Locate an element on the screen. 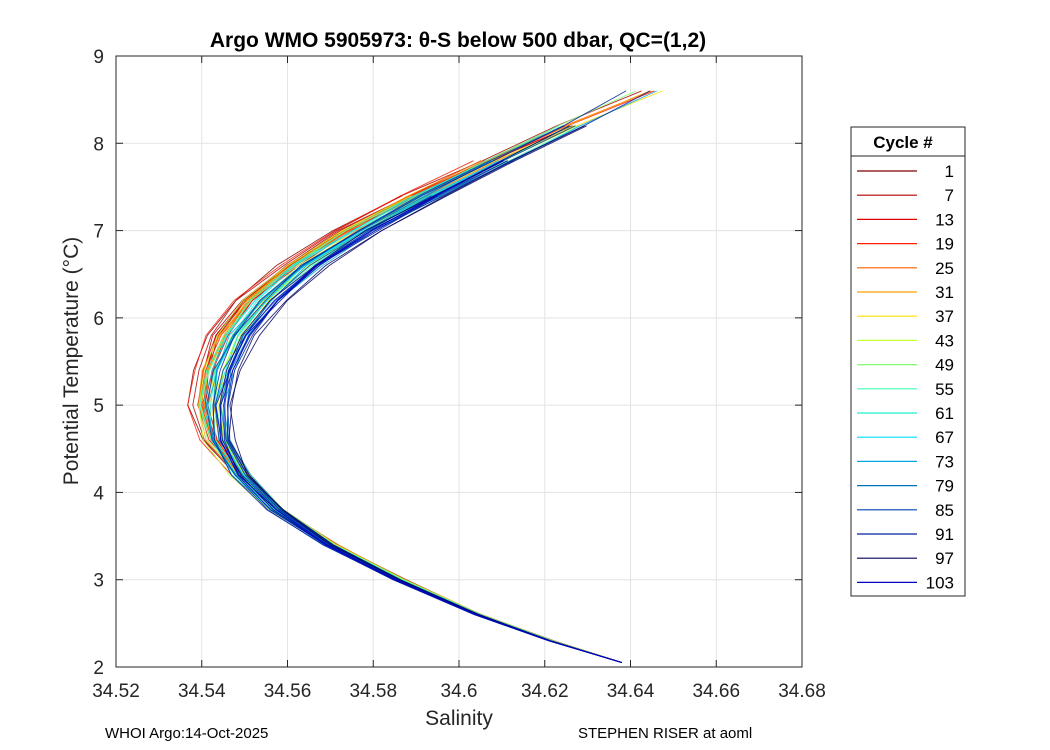 This screenshot has width=1050, height=750. legend-label: 61 is located at coordinates (944, 413).